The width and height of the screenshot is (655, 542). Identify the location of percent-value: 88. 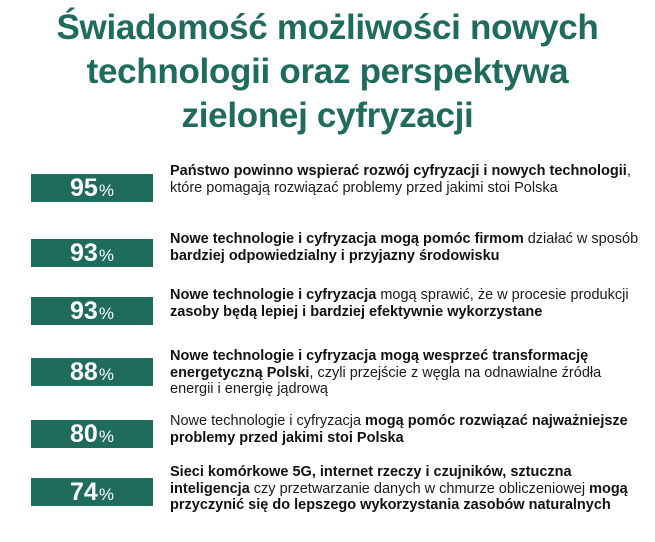
(84, 372).